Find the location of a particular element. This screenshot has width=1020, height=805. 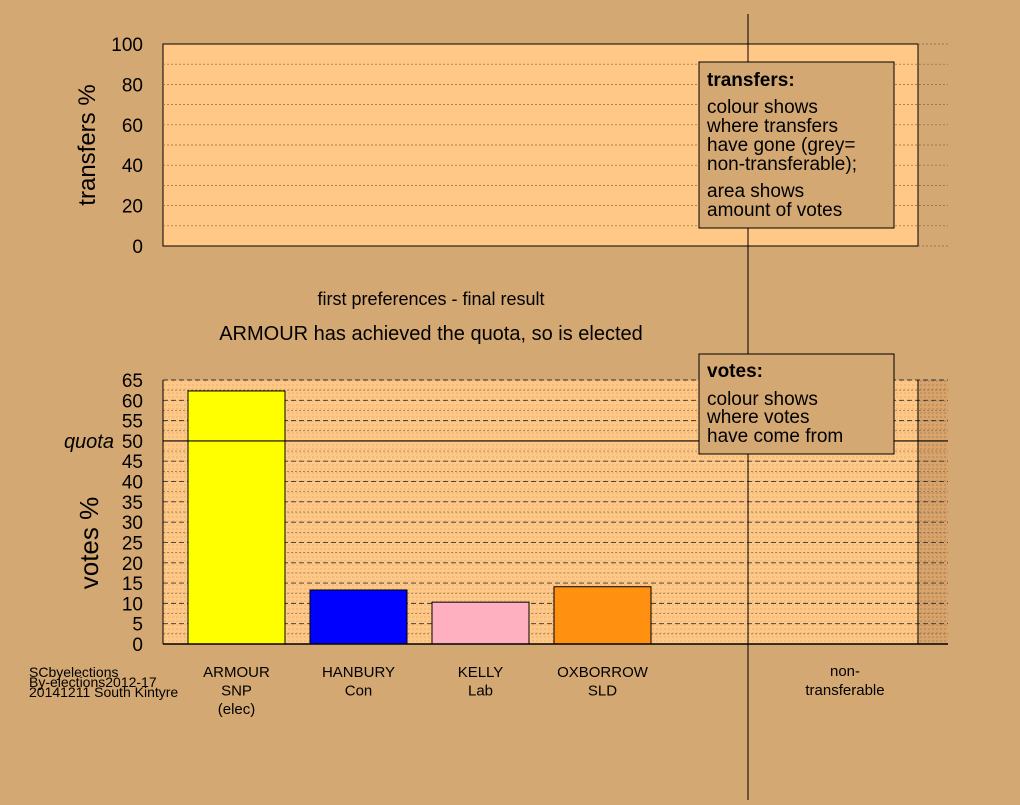

category-label: OXBORROW is located at coordinates (603, 672).